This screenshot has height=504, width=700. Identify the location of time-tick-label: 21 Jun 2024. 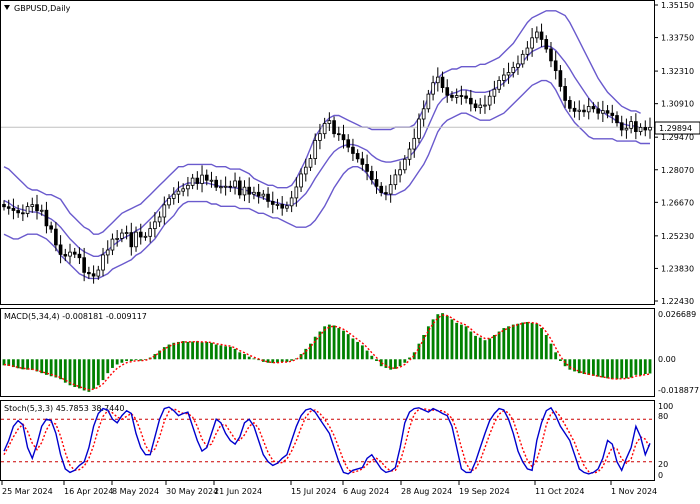
(238, 491).